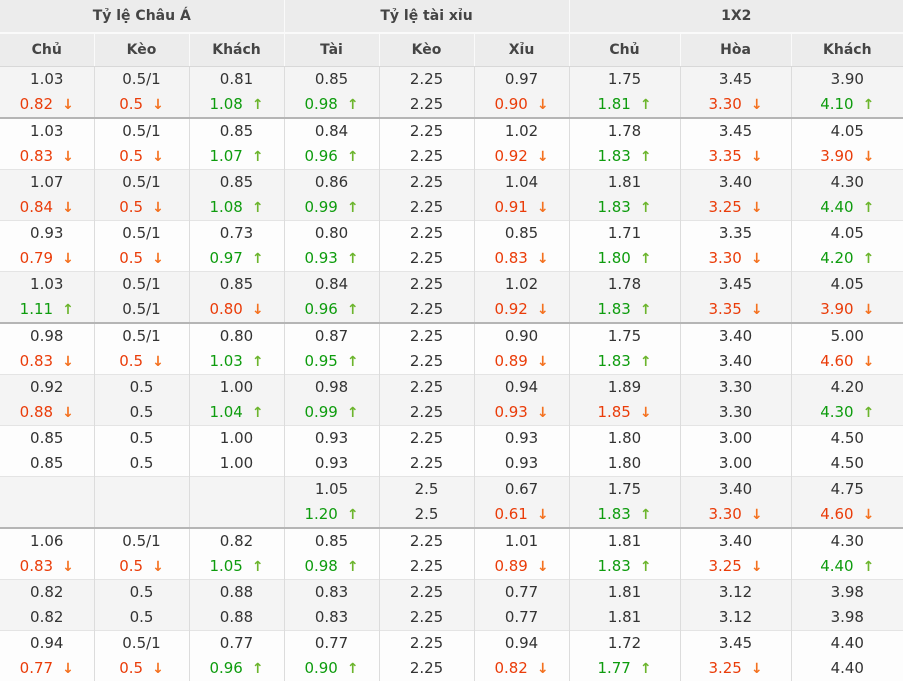  What do you see at coordinates (237, 387) in the screenshot?
I see `opening-odds-value: 1.00` at bounding box center [237, 387].